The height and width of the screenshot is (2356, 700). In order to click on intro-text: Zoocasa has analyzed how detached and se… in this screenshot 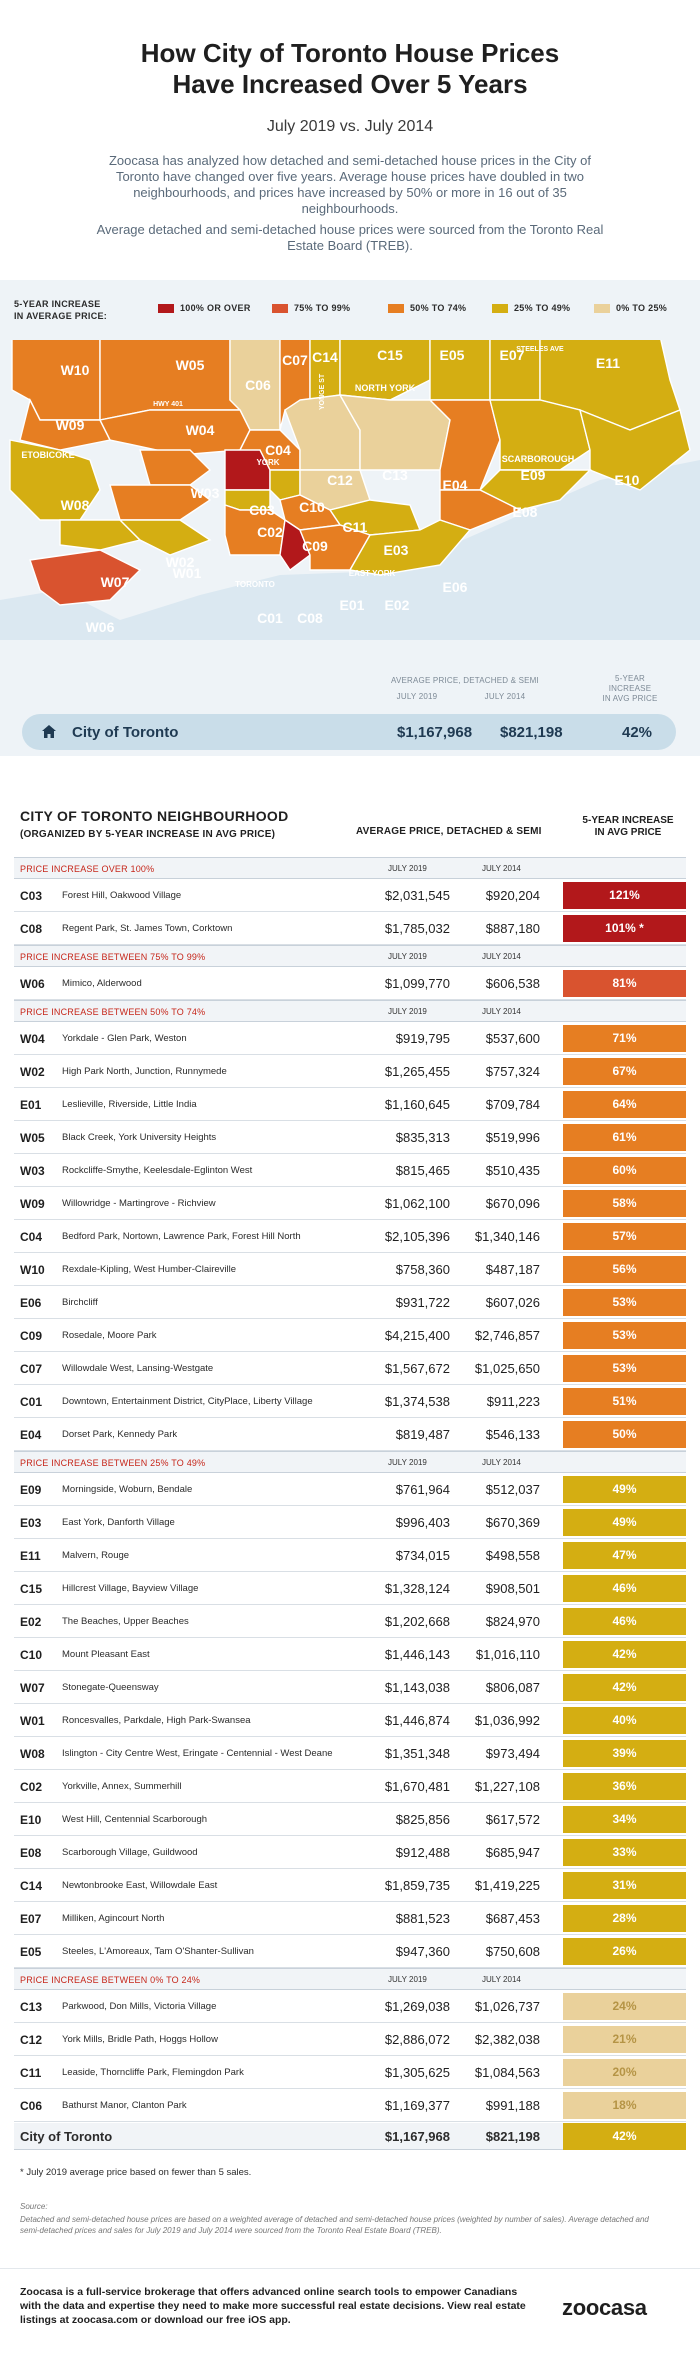, I will do `click(349, 184)`.